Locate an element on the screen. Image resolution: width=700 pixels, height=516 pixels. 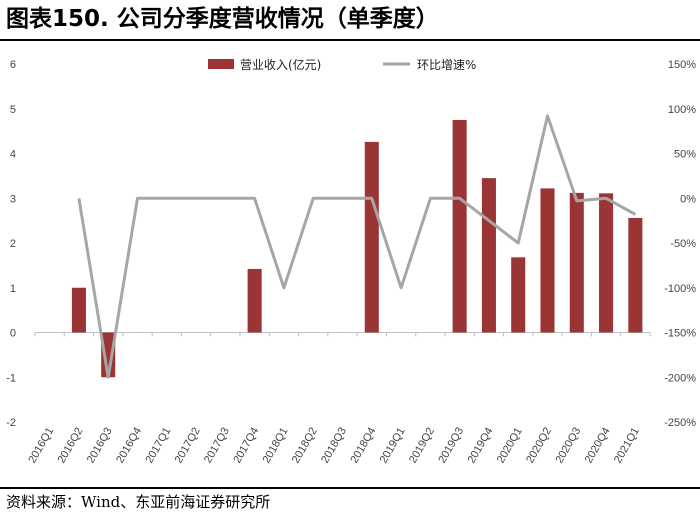
y-left-tick-label: -1 is located at coordinates (11, 378).